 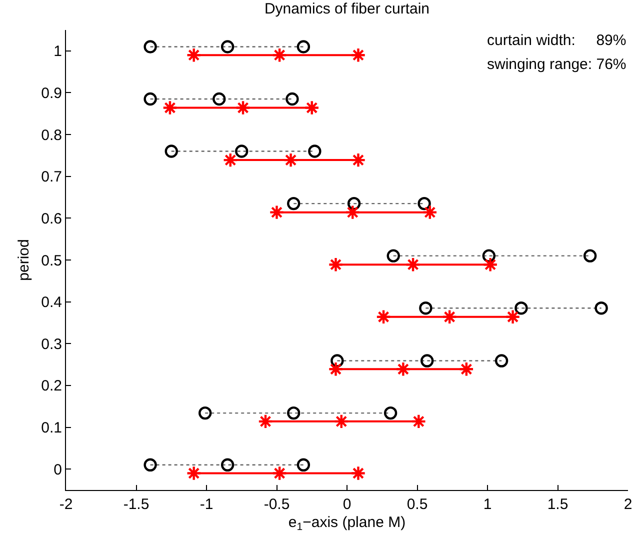 What do you see at coordinates (51, 261) in the screenshot?
I see `y-tick-label: 0.5` at bounding box center [51, 261].